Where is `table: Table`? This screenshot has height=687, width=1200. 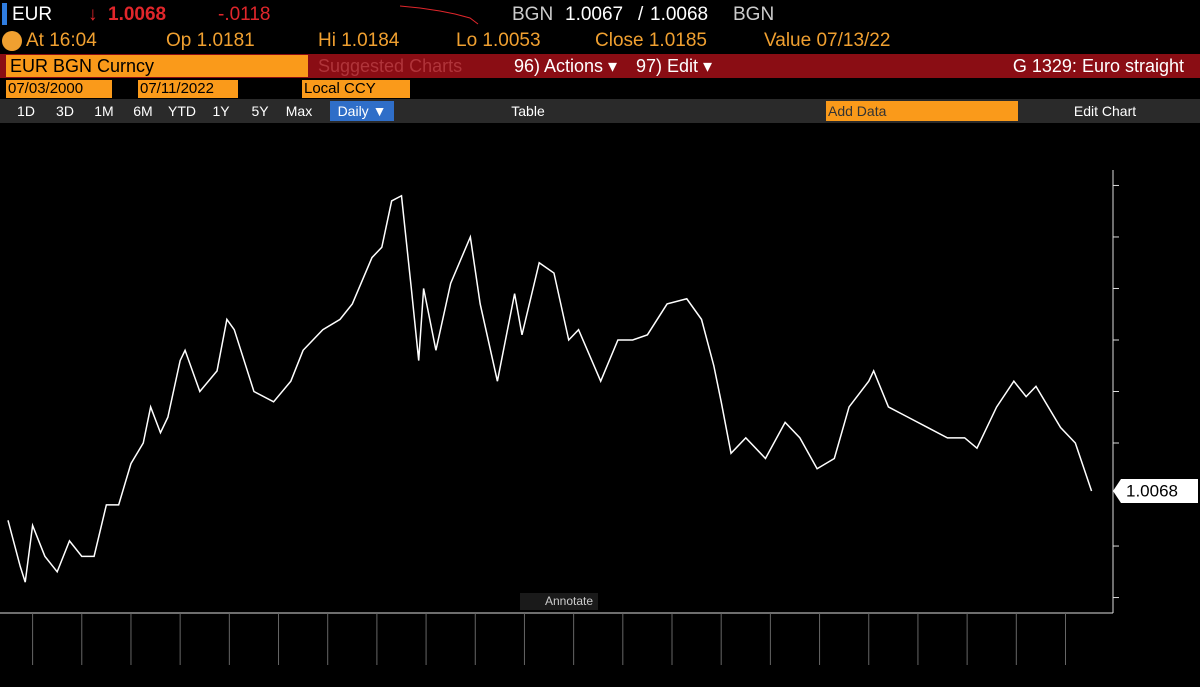 table: Table is located at coordinates (528, 111).